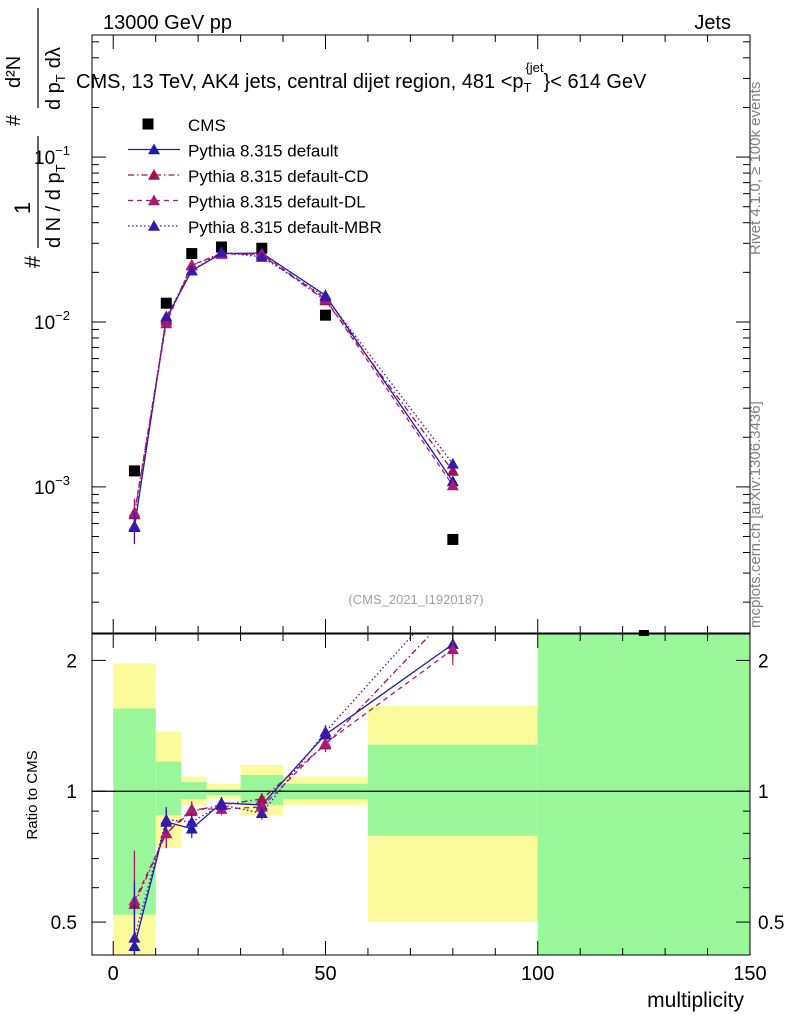 The width and height of the screenshot is (786, 1024). I want to click on y-tick-label-ratio: 1, so click(71, 792).